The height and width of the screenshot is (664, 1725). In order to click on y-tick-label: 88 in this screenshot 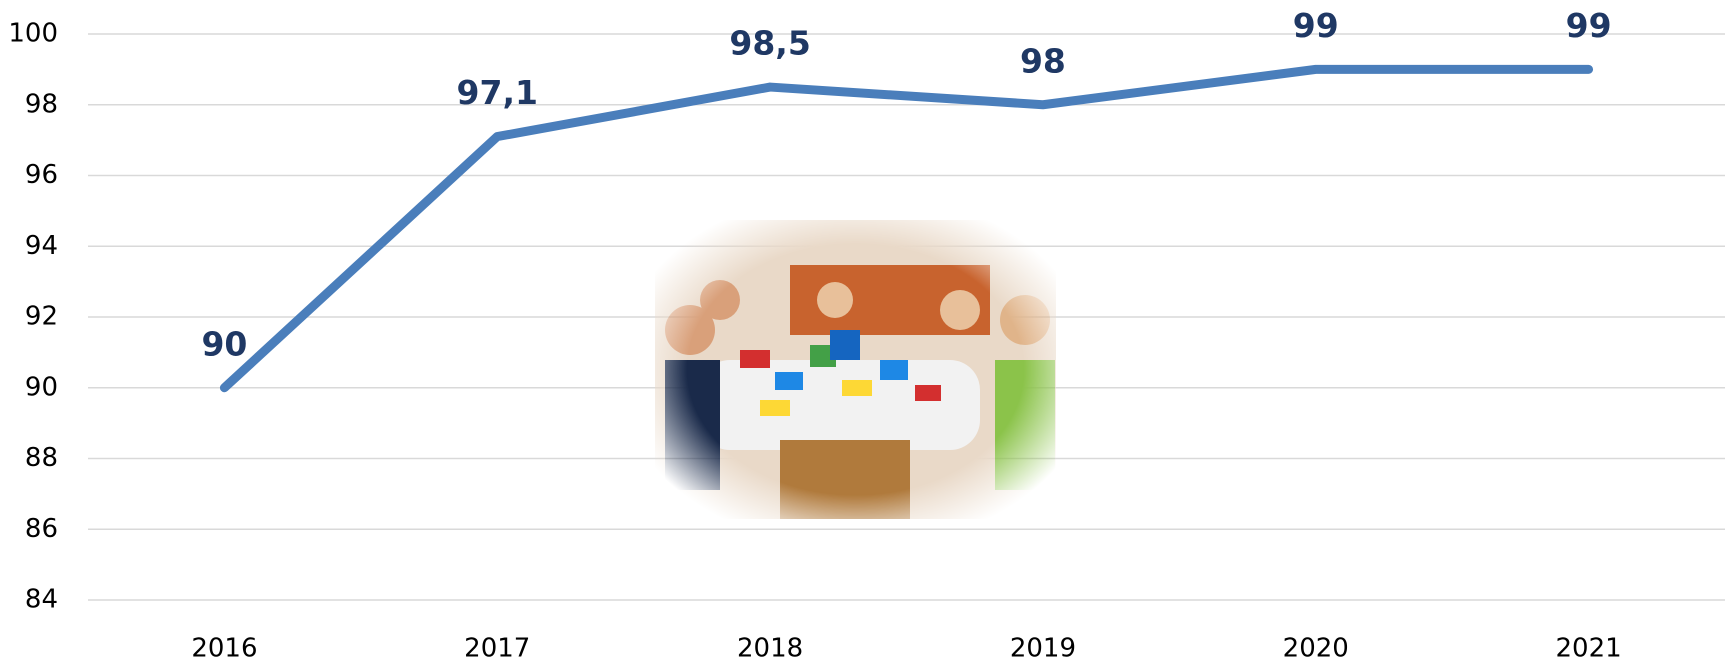, I will do `click(41, 458)`.